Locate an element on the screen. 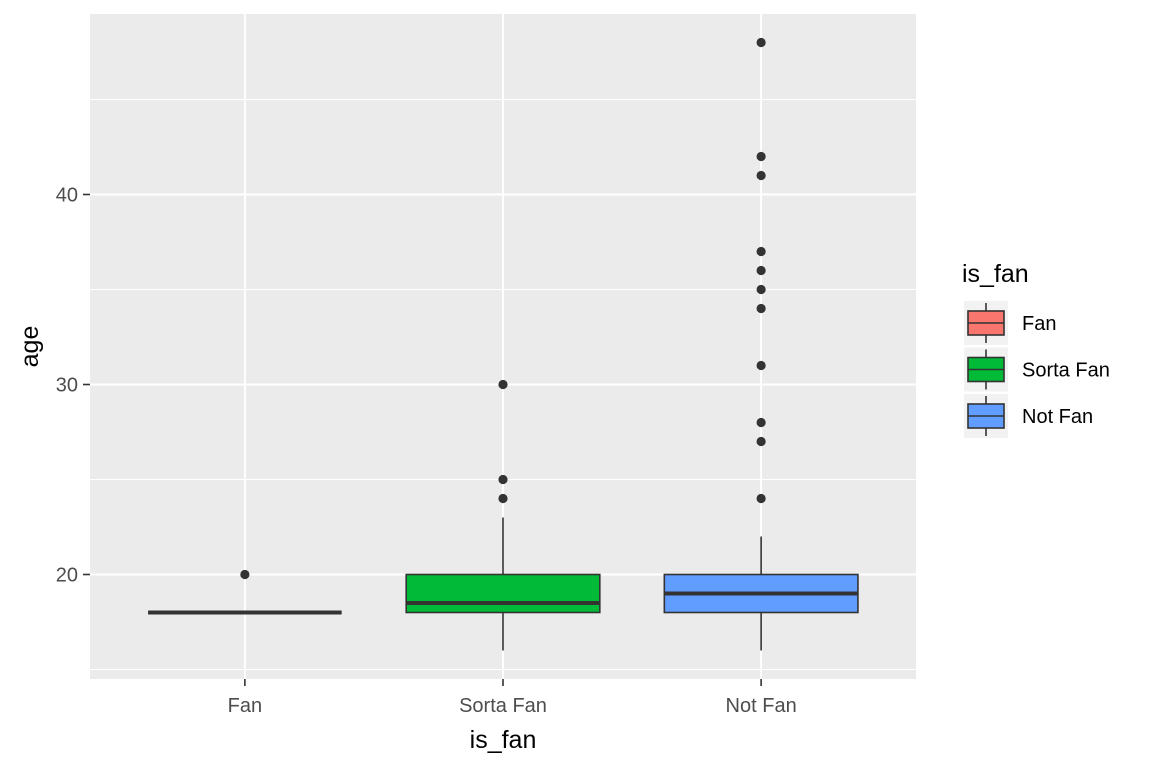 The height and width of the screenshot is (768, 1152). legend-item-not-fan: Not Fan is located at coordinates (1028, 416).